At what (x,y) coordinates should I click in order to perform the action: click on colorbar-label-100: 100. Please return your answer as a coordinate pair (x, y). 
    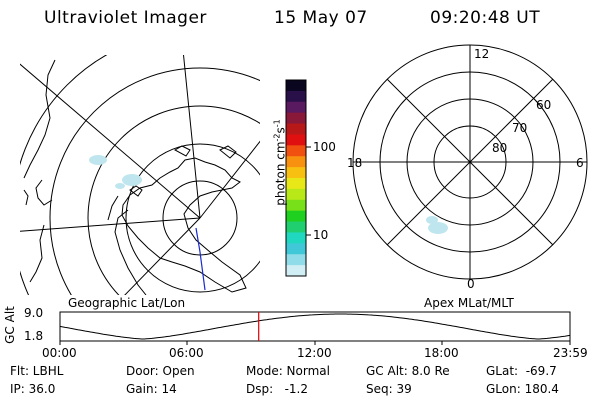
    Looking at the image, I should click on (324, 147).